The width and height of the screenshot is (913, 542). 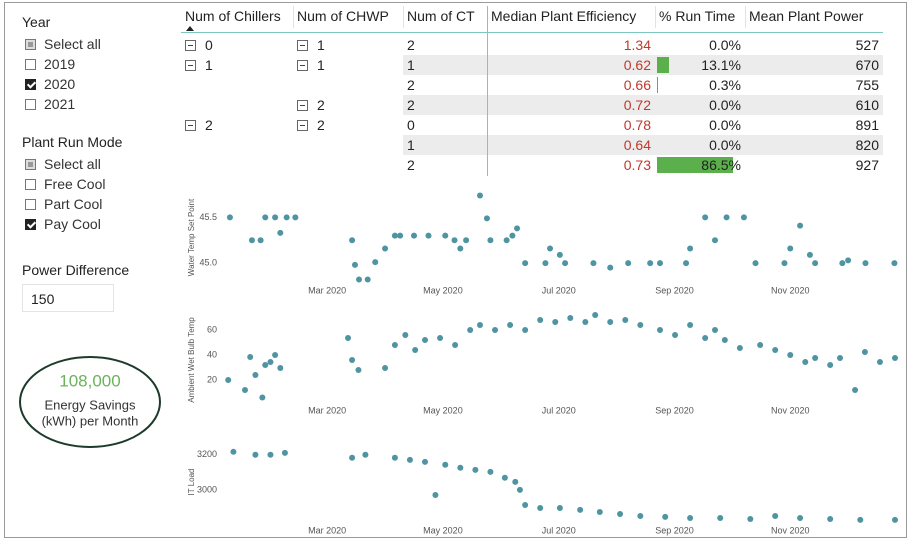 What do you see at coordinates (72, 224) in the screenshot?
I see `slicer-item-label: Pay Cool` at bounding box center [72, 224].